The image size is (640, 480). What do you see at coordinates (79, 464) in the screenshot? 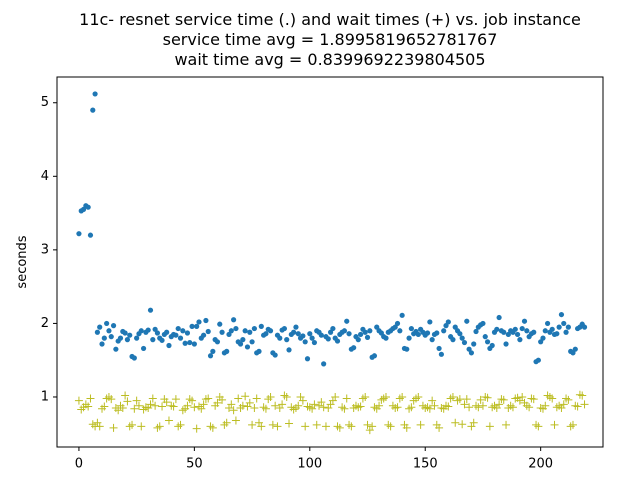
I see `x-tick-label: 0` at bounding box center [79, 464].